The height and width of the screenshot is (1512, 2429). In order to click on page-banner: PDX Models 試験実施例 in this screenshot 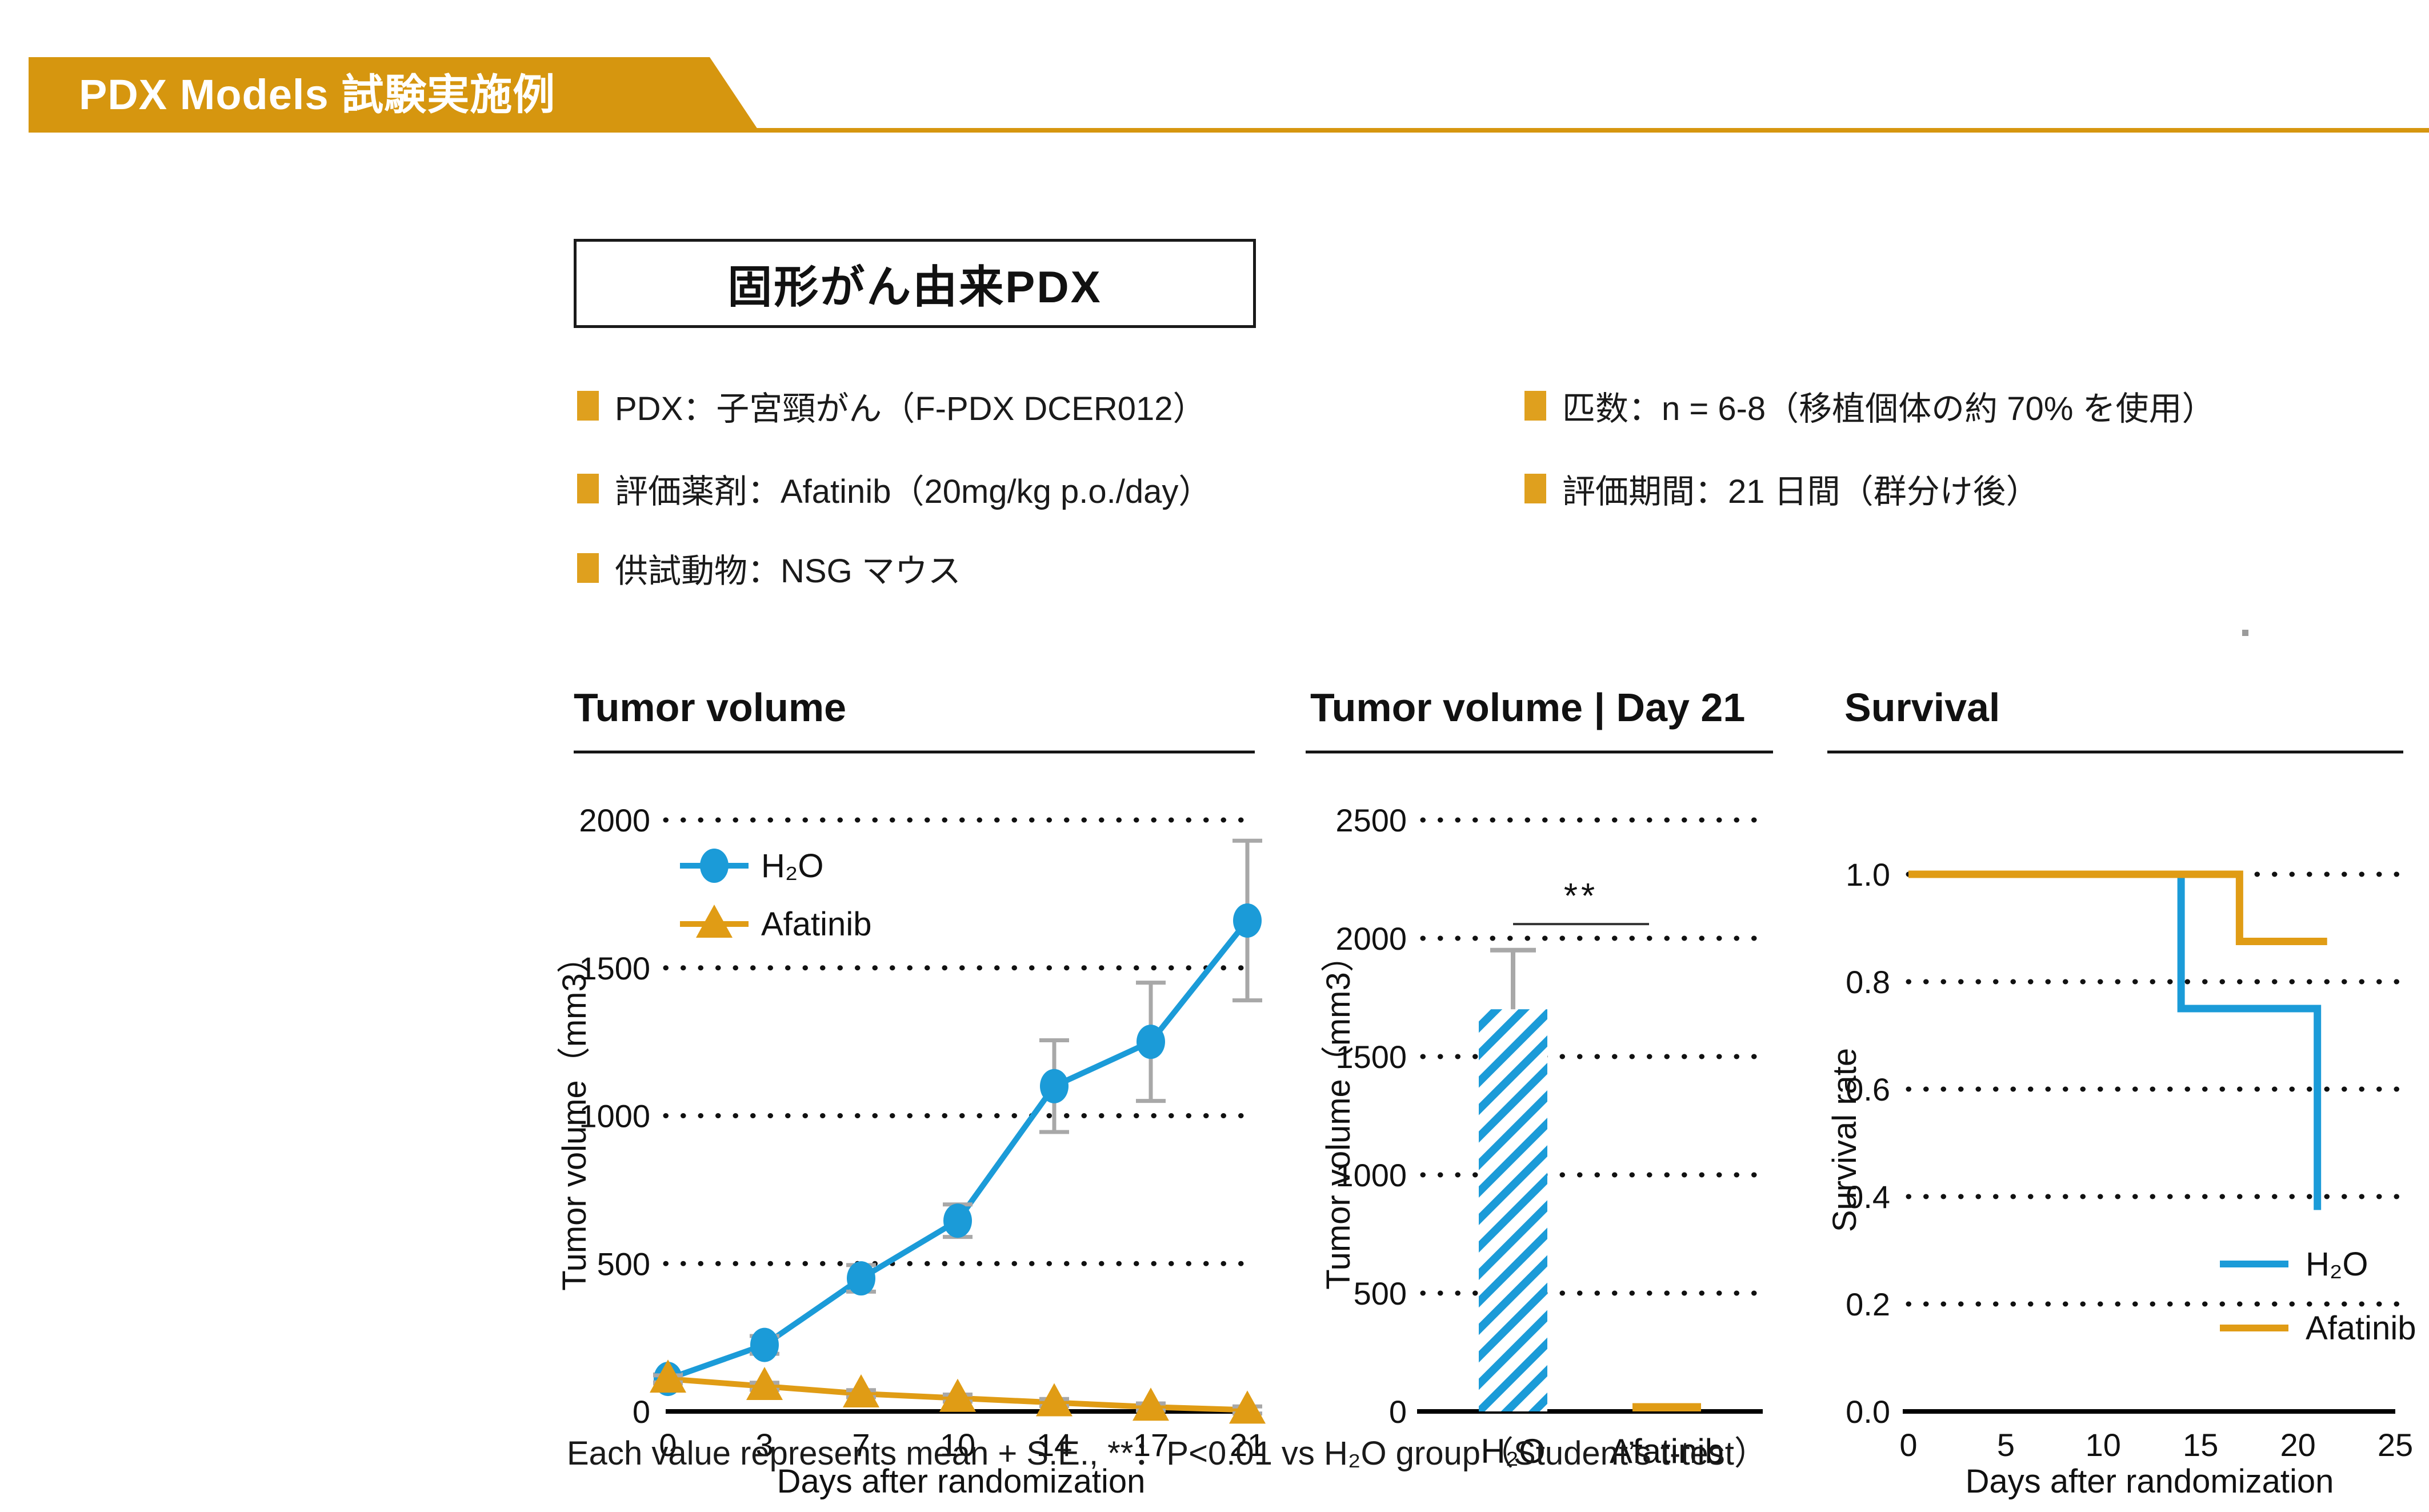, I will do `click(394, 95)`.